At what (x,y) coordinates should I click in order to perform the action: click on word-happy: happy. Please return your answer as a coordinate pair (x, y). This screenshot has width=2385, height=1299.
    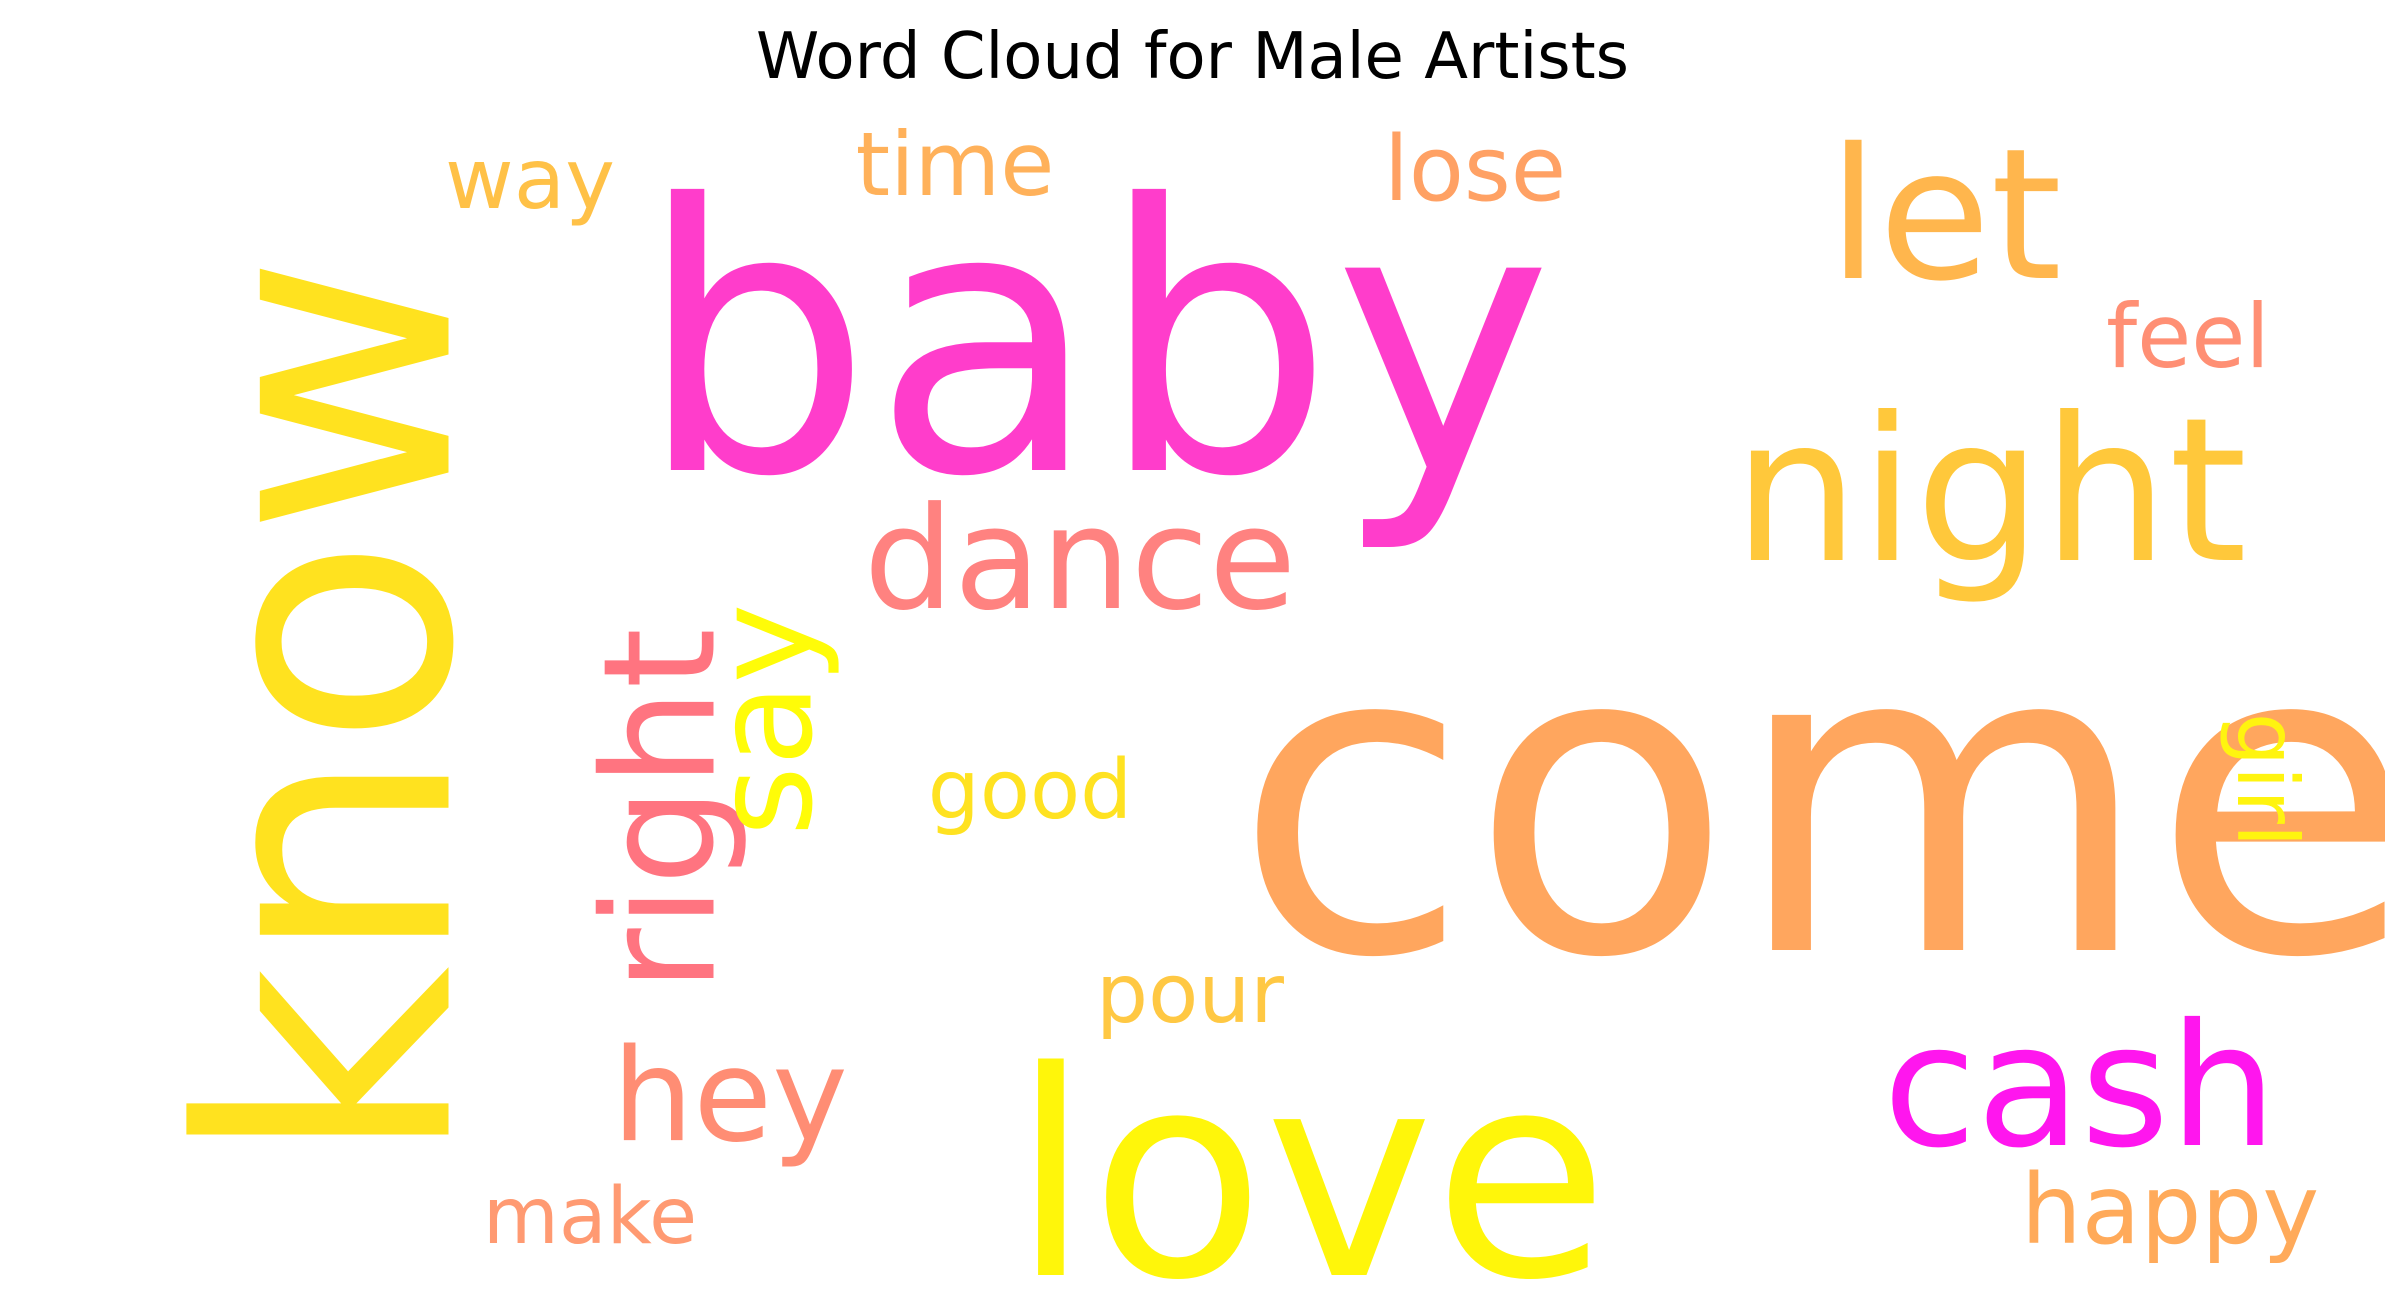
    Looking at the image, I should click on (2170, 1210).